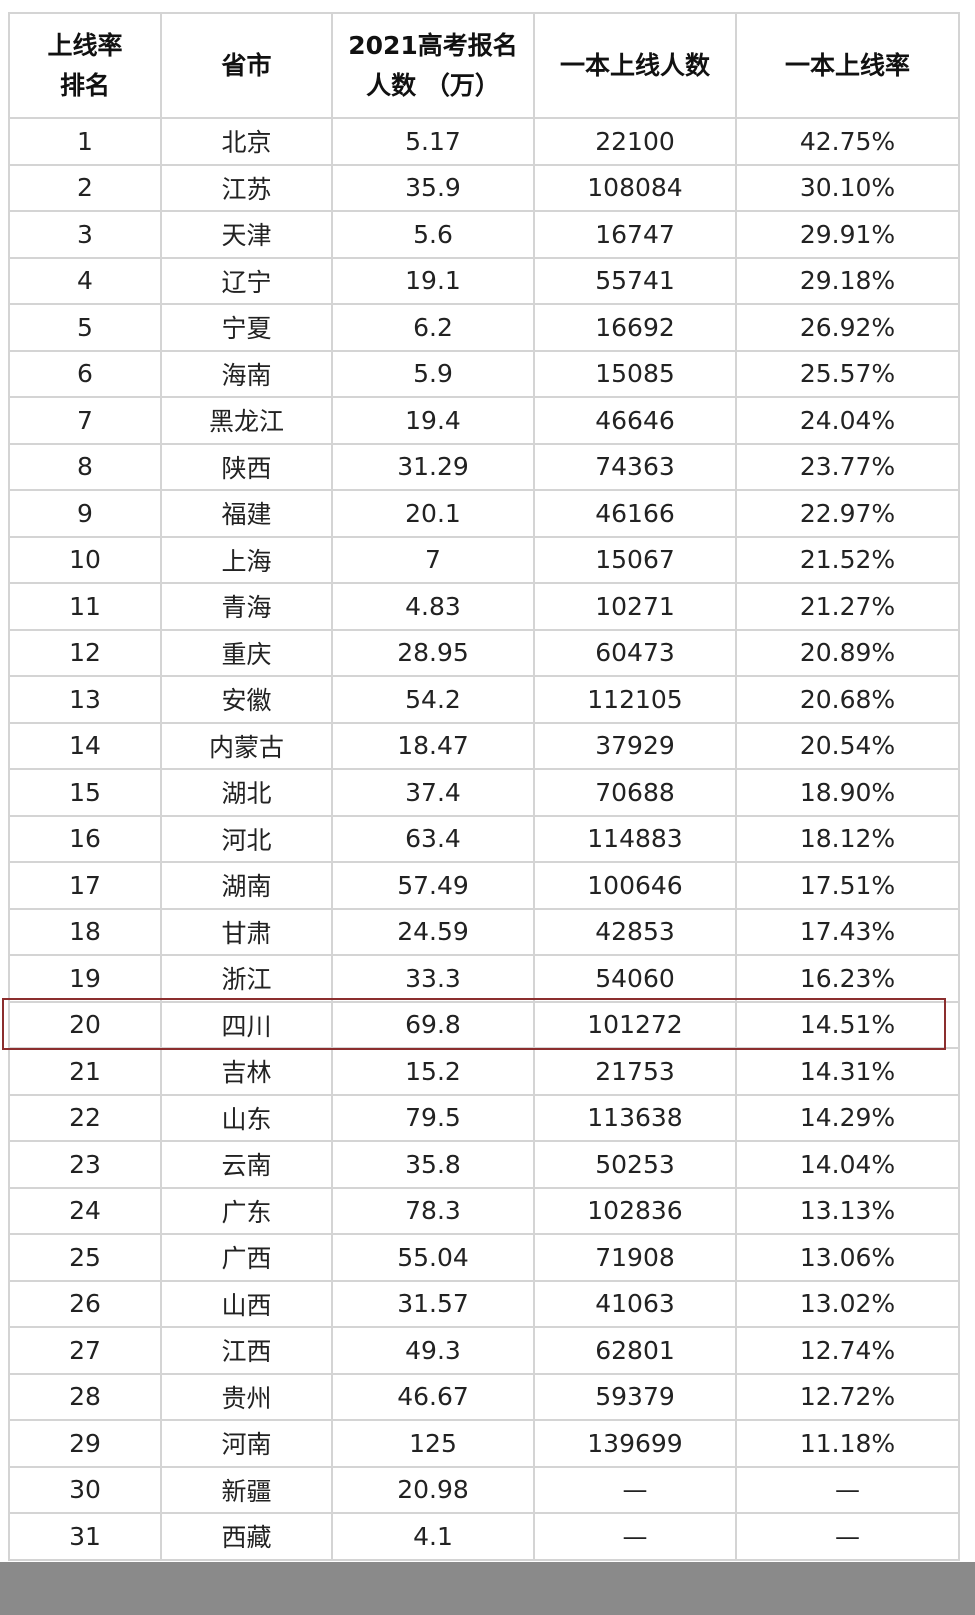  I want to click on cell-rank: 10, so click(85, 559).